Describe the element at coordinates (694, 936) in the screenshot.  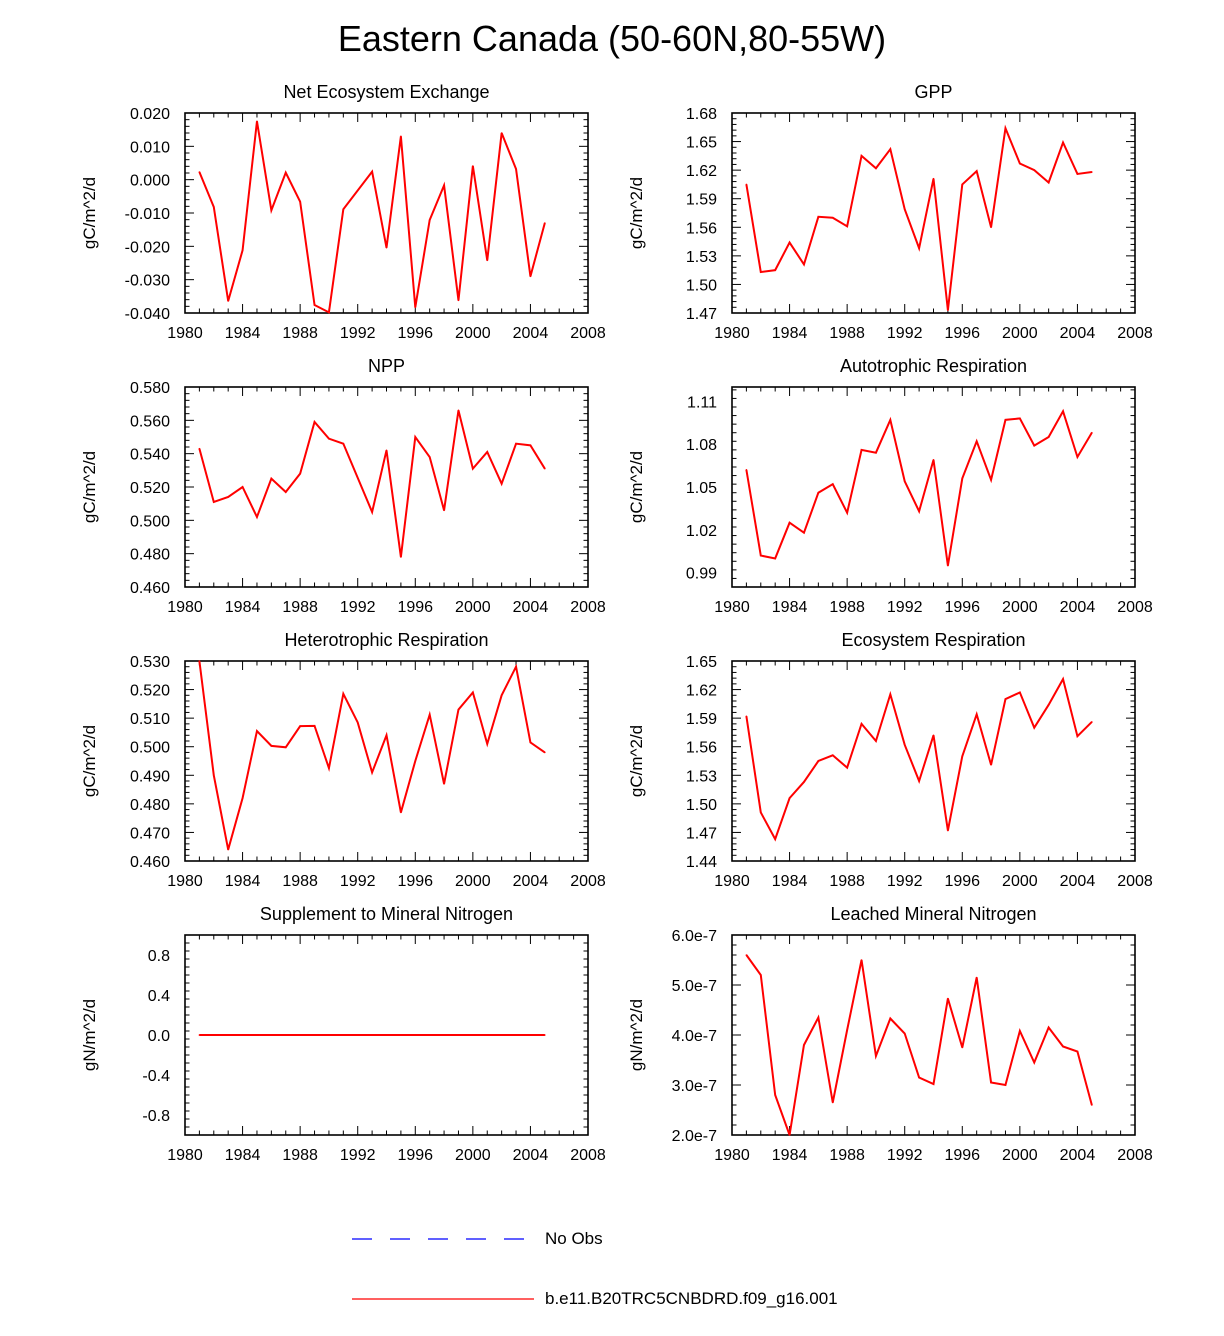
I see `y-tick-label: 6.0e-7` at that location.